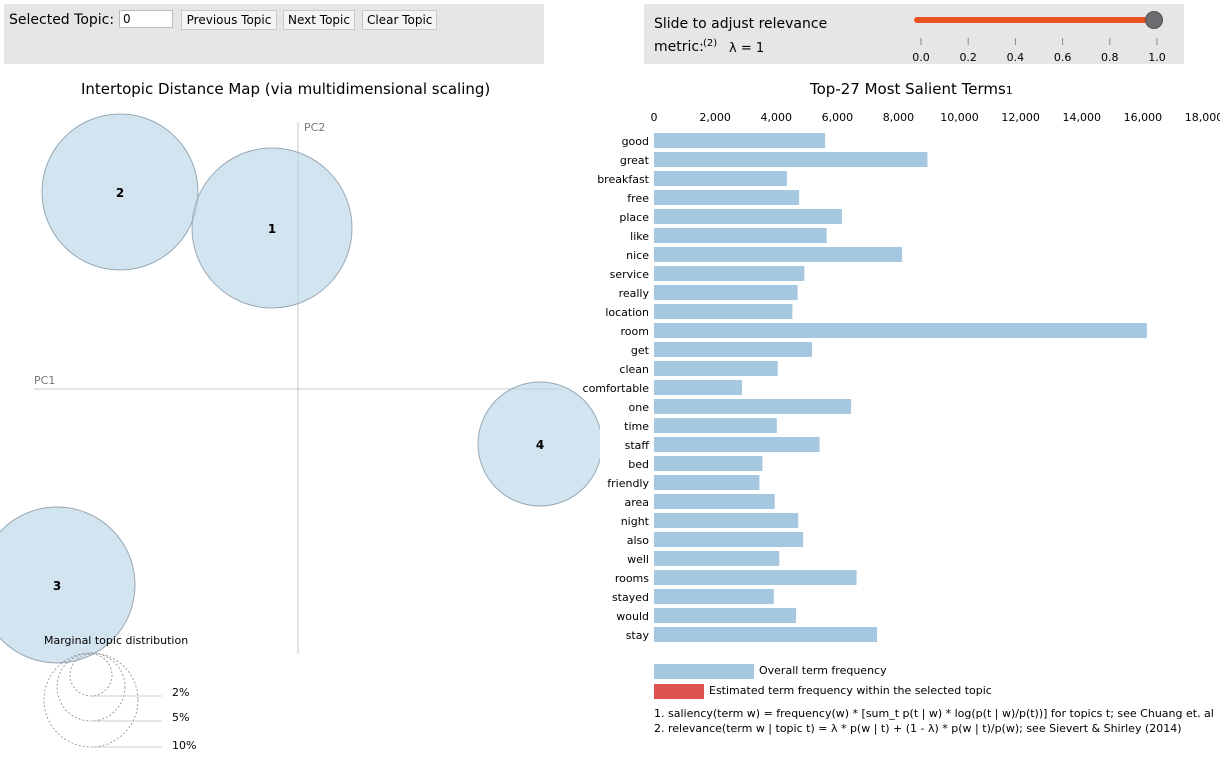  Describe the element at coordinates (180, 717) in the screenshot. I see `marginal-label-5pct: 5%` at that location.